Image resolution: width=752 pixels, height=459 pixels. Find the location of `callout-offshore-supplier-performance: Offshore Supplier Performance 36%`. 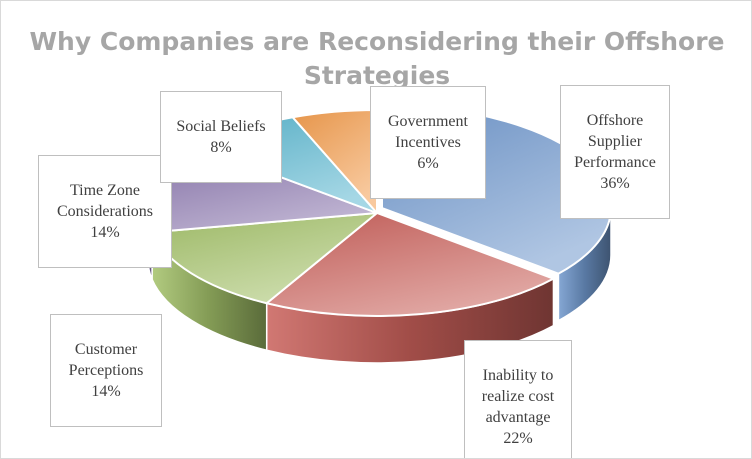

callout-offshore-supplier-performance: Offshore Supplier Performance 36% is located at coordinates (615, 152).